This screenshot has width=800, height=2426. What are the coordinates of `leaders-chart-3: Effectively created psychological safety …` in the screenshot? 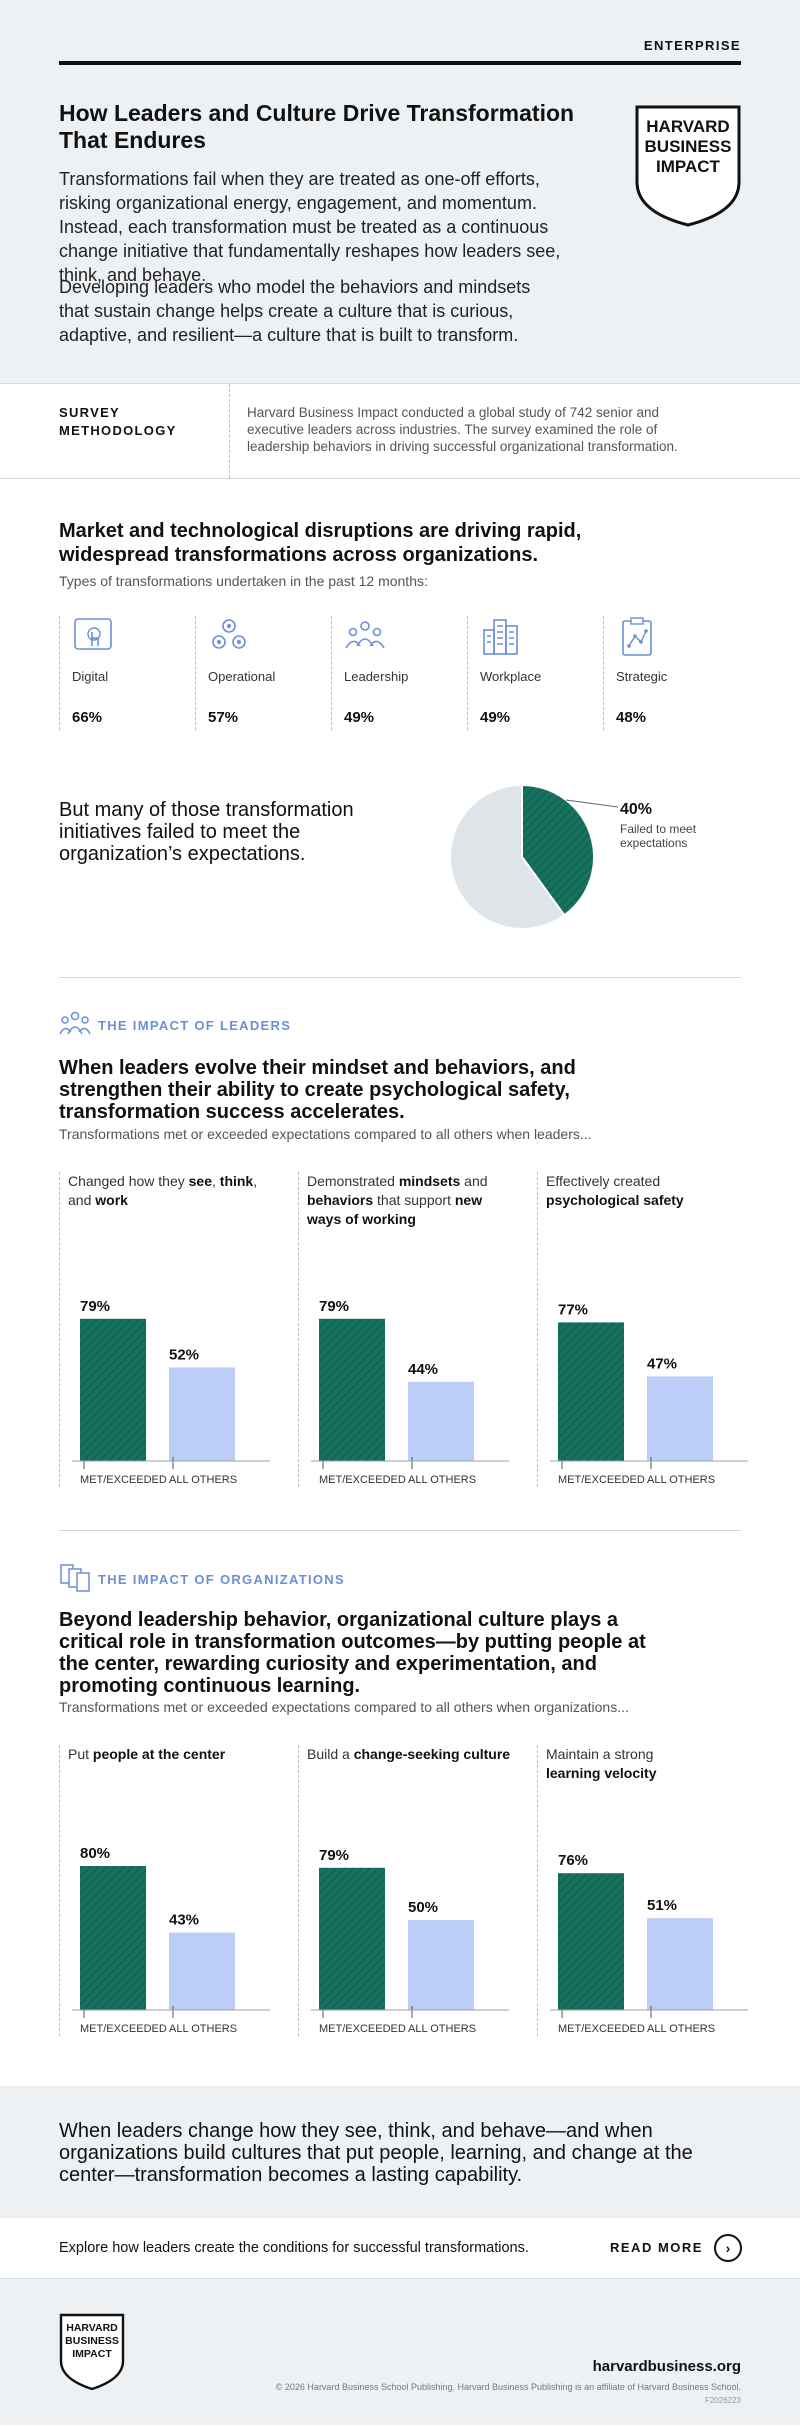 It's located at (651, 1329).